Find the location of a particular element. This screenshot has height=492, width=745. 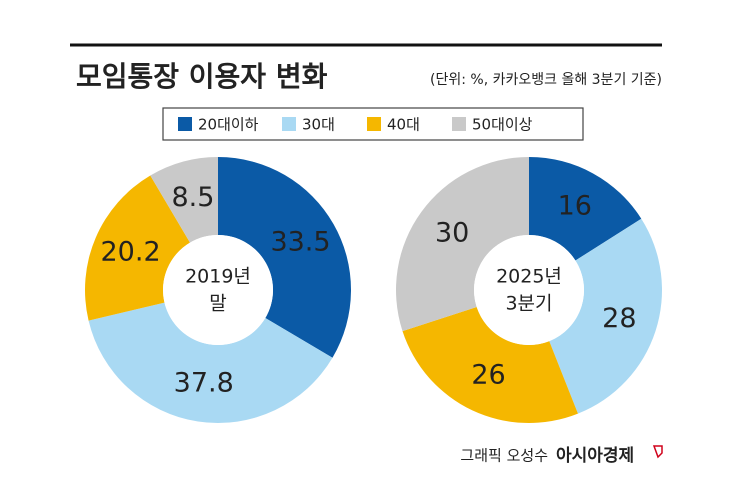

center-label: 말 is located at coordinates (217, 304).